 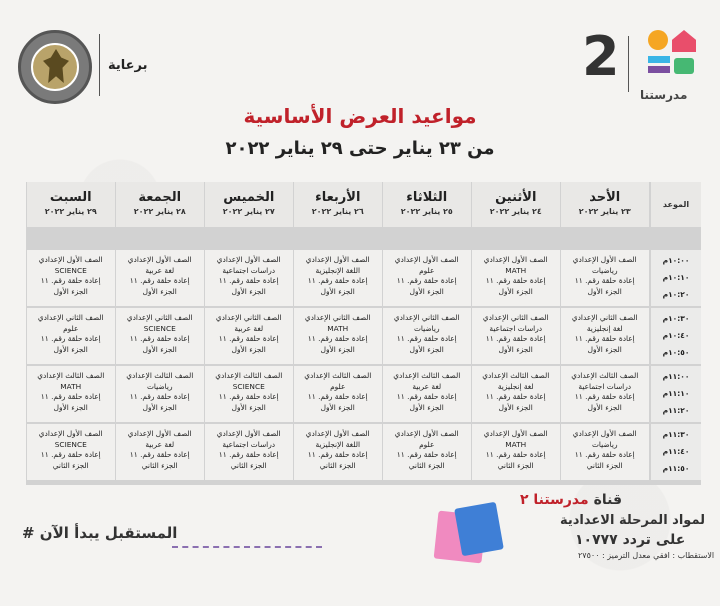 I want to click on channel-name: مدرستنا ٢, so click(x=554, y=500).